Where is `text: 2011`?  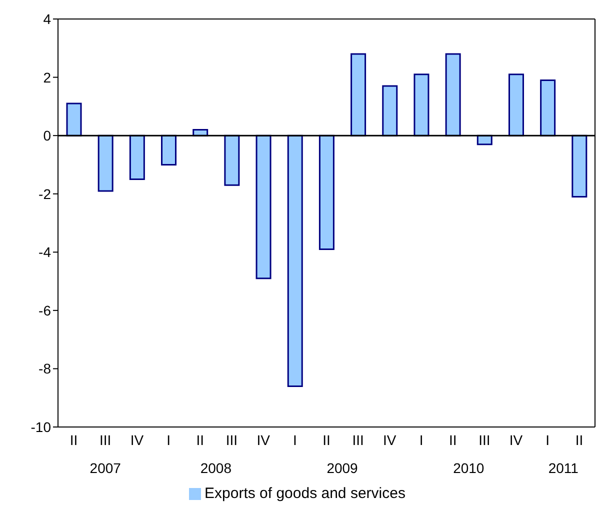 text: 2011 is located at coordinates (563, 468).